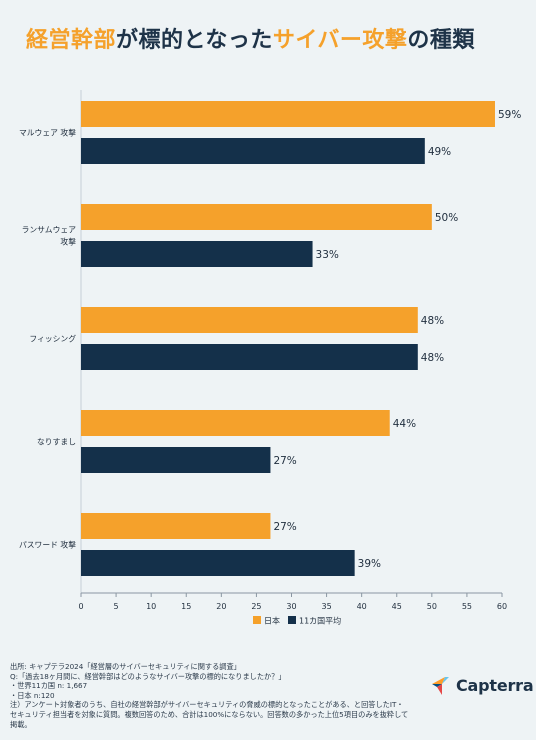 Image resolution: width=536 pixels, height=740 pixels. I want to click on x-tick-label: 10, so click(151, 606).